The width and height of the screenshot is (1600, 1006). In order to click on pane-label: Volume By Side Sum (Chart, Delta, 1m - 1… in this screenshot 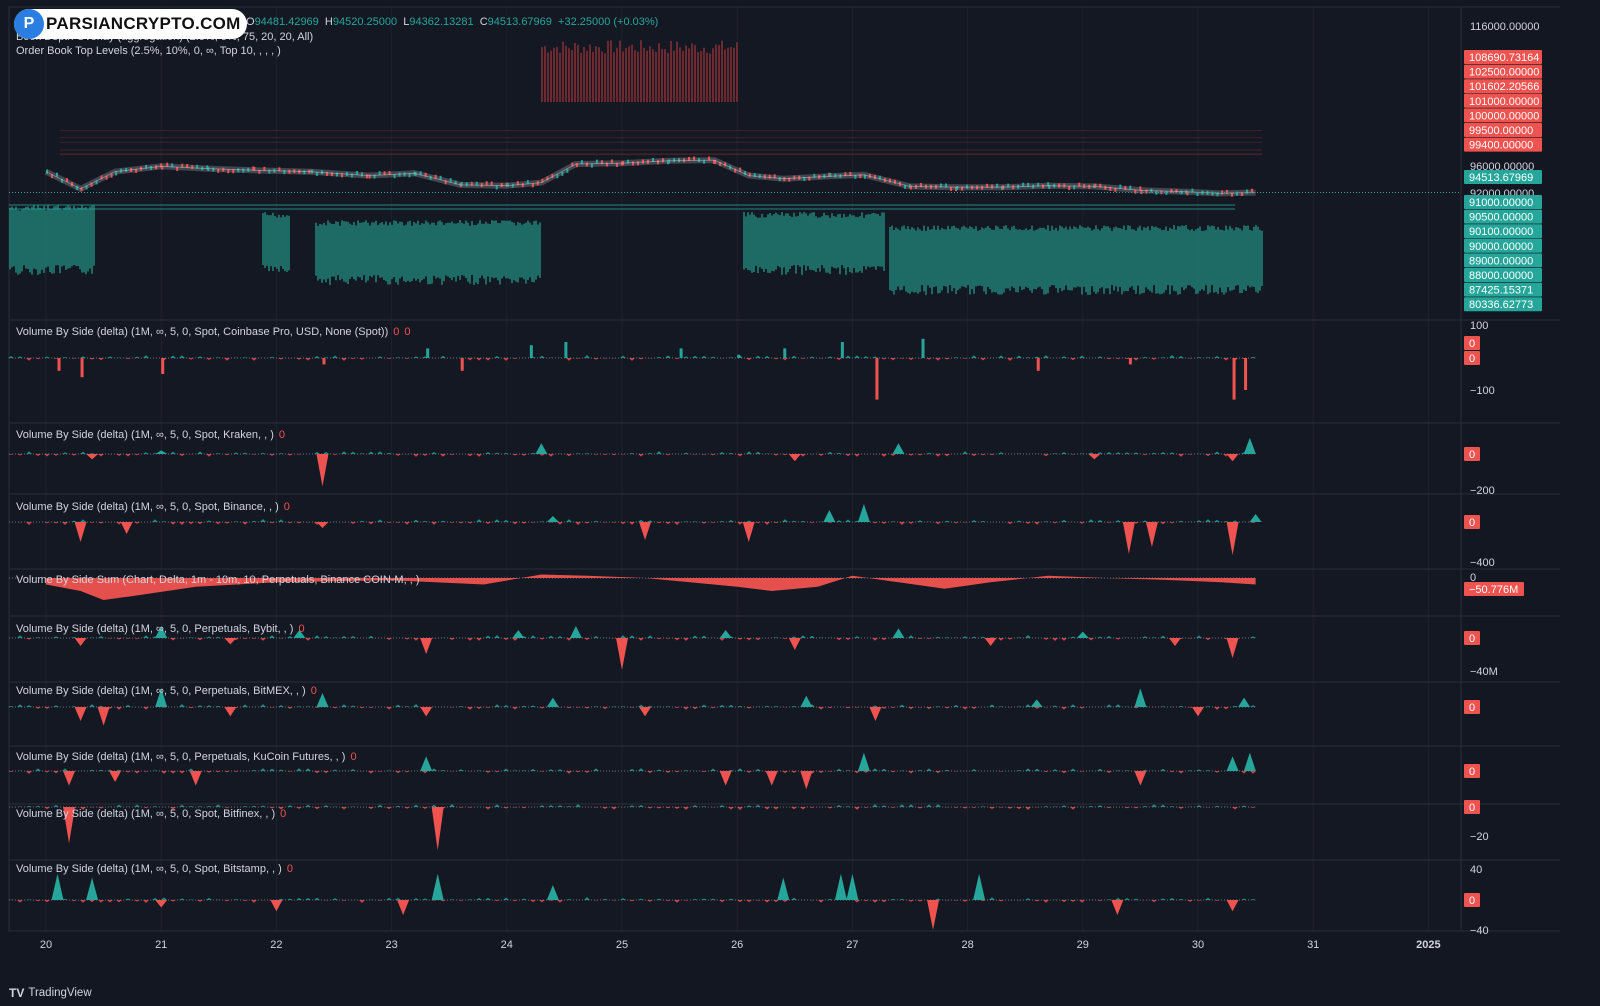, I will do `click(218, 580)`.